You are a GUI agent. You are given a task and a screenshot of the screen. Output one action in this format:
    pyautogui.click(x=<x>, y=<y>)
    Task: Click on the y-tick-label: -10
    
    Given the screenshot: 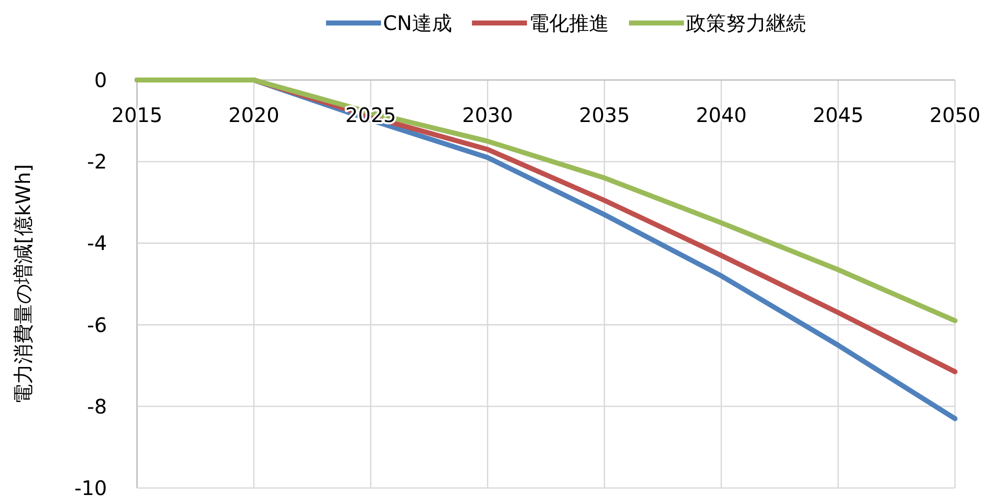 What is the action you would take?
    pyautogui.click(x=90, y=486)
    